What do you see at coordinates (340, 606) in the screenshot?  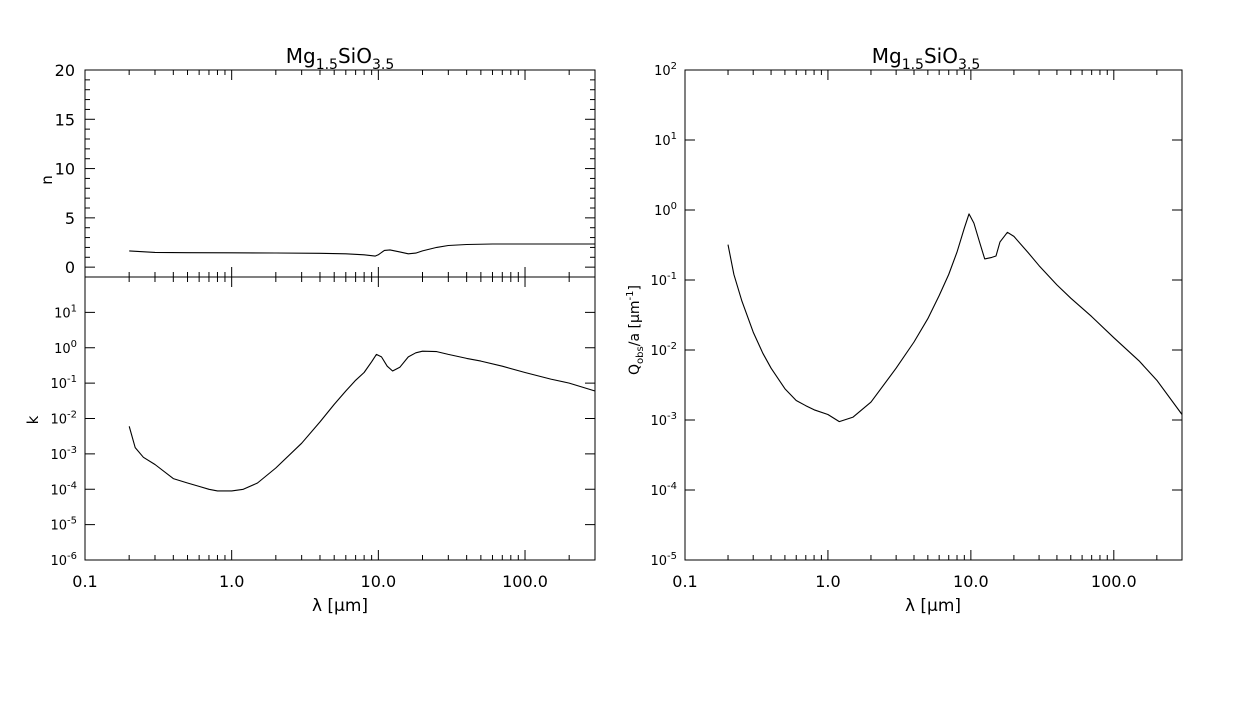 I see `left-x-axis-label: λ [μm]` at bounding box center [340, 606].